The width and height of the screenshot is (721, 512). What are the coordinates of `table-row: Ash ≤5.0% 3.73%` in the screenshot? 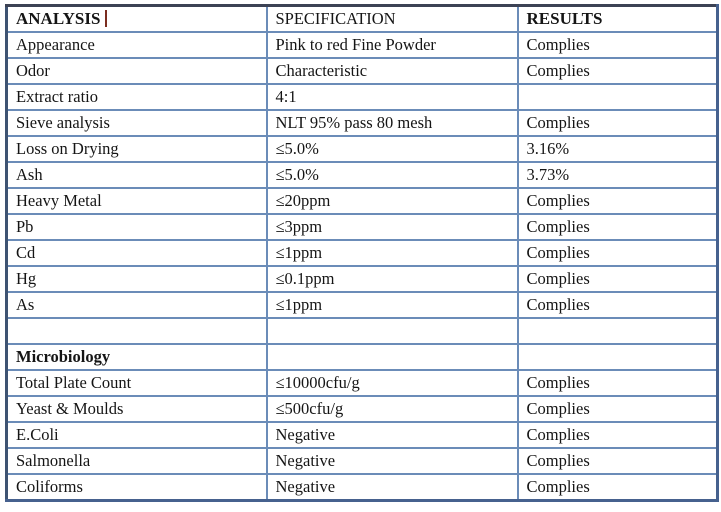 It's located at (362, 175).